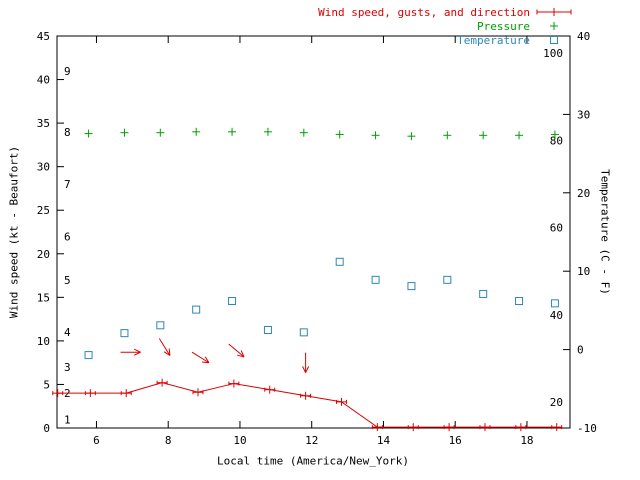 The image size is (640, 480). I want to click on svg-text: 25, so click(43, 210).